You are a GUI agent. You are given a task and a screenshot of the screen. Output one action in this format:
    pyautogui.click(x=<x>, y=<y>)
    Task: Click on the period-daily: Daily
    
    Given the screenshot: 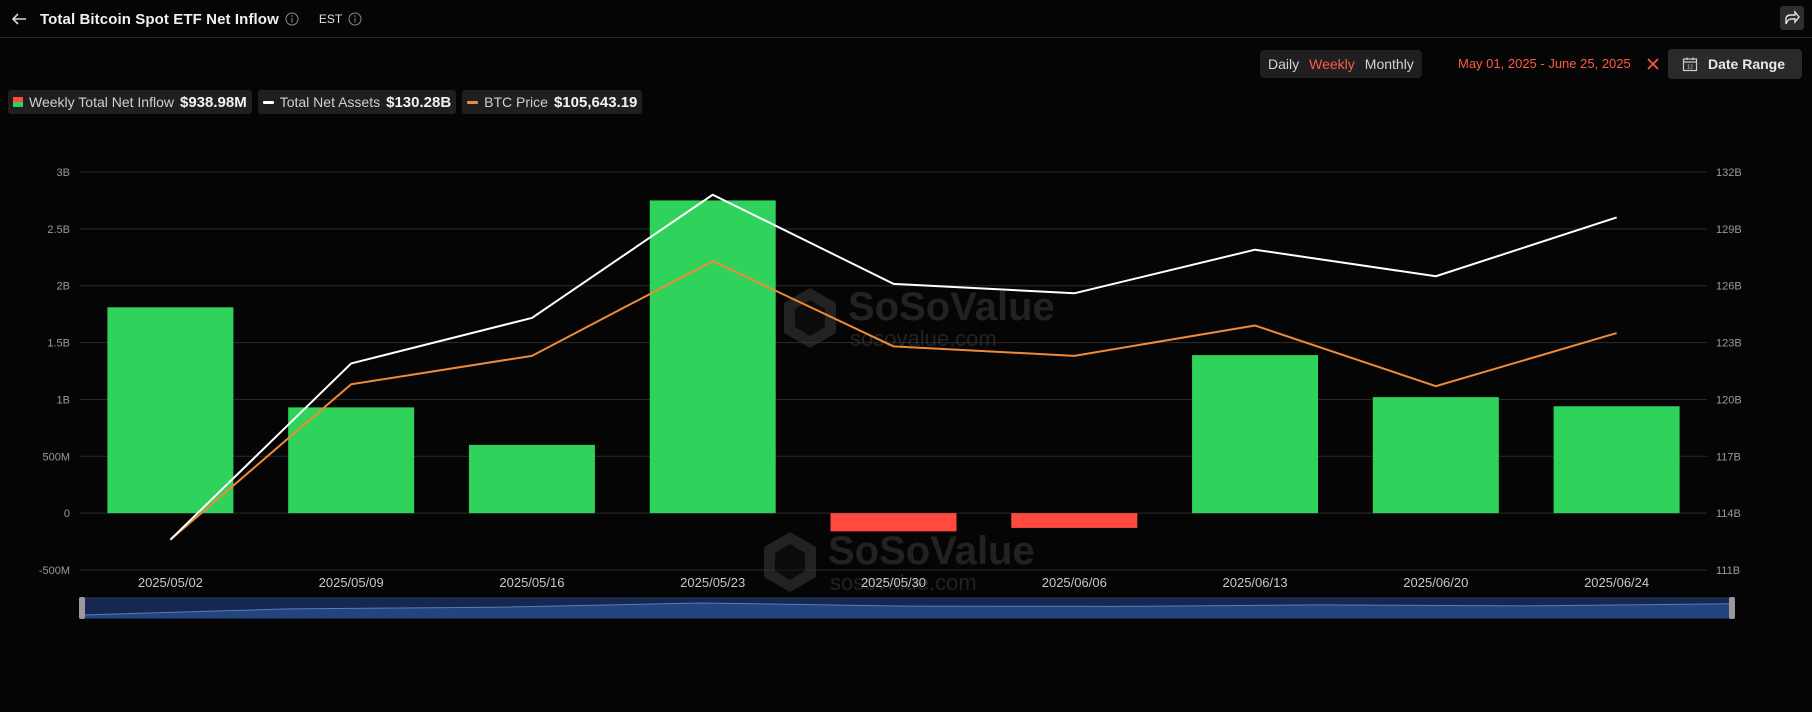 What is the action you would take?
    pyautogui.click(x=1284, y=64)
    